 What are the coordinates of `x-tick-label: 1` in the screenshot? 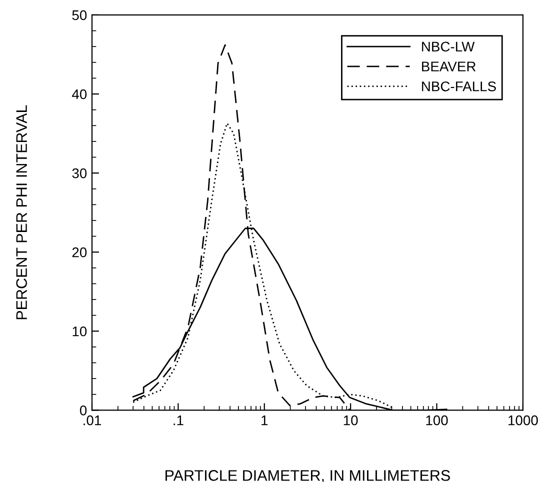 It's located at (265, 421).